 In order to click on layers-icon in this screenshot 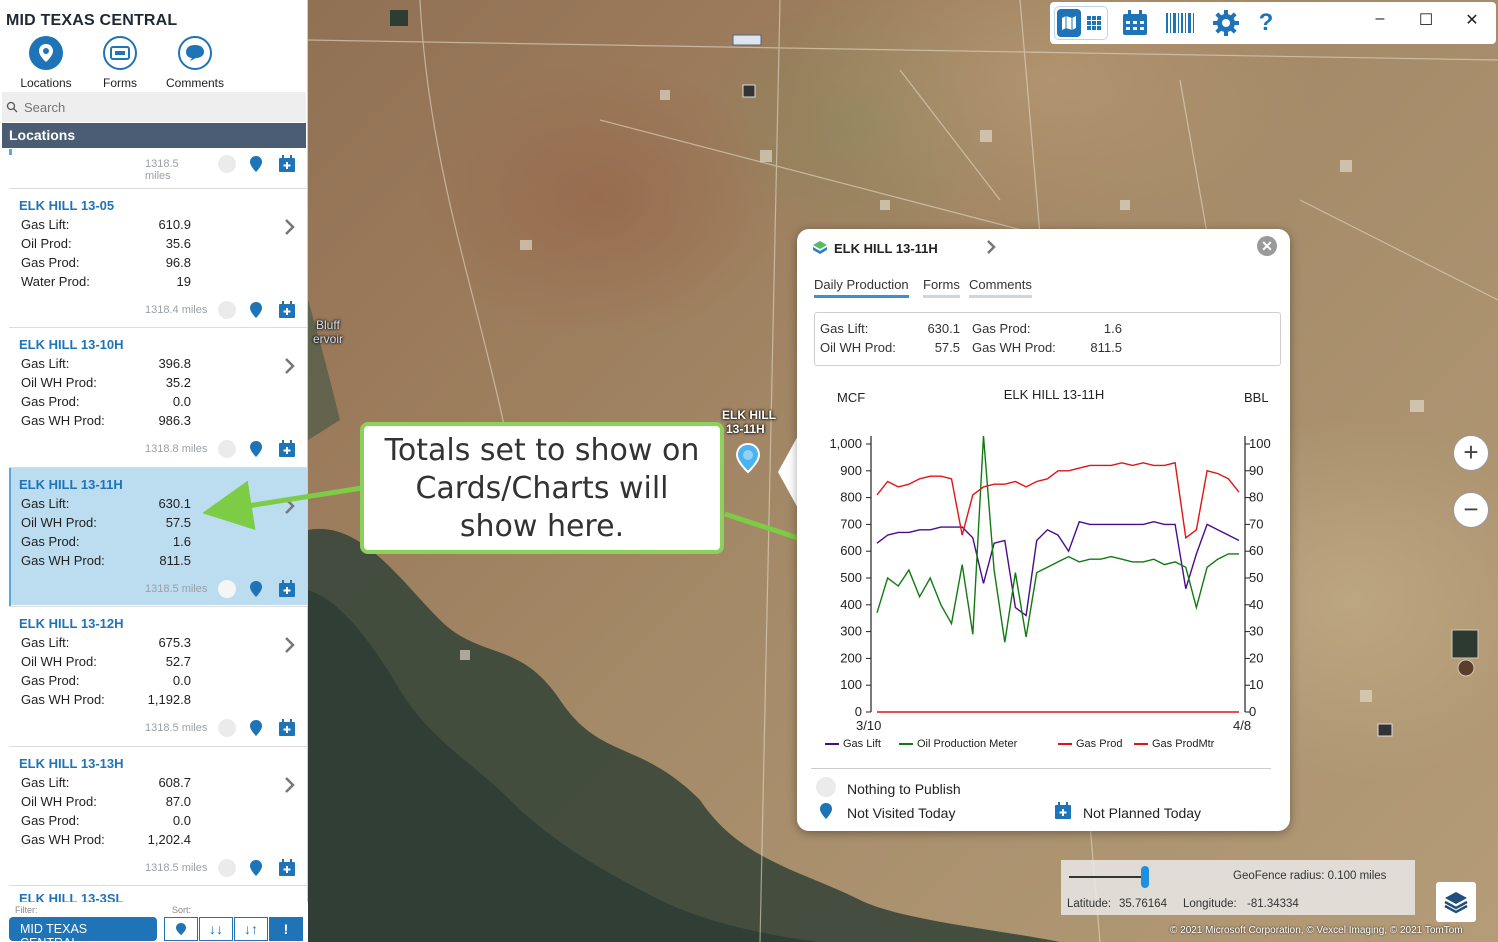, I will do `click(1456, 903)`.